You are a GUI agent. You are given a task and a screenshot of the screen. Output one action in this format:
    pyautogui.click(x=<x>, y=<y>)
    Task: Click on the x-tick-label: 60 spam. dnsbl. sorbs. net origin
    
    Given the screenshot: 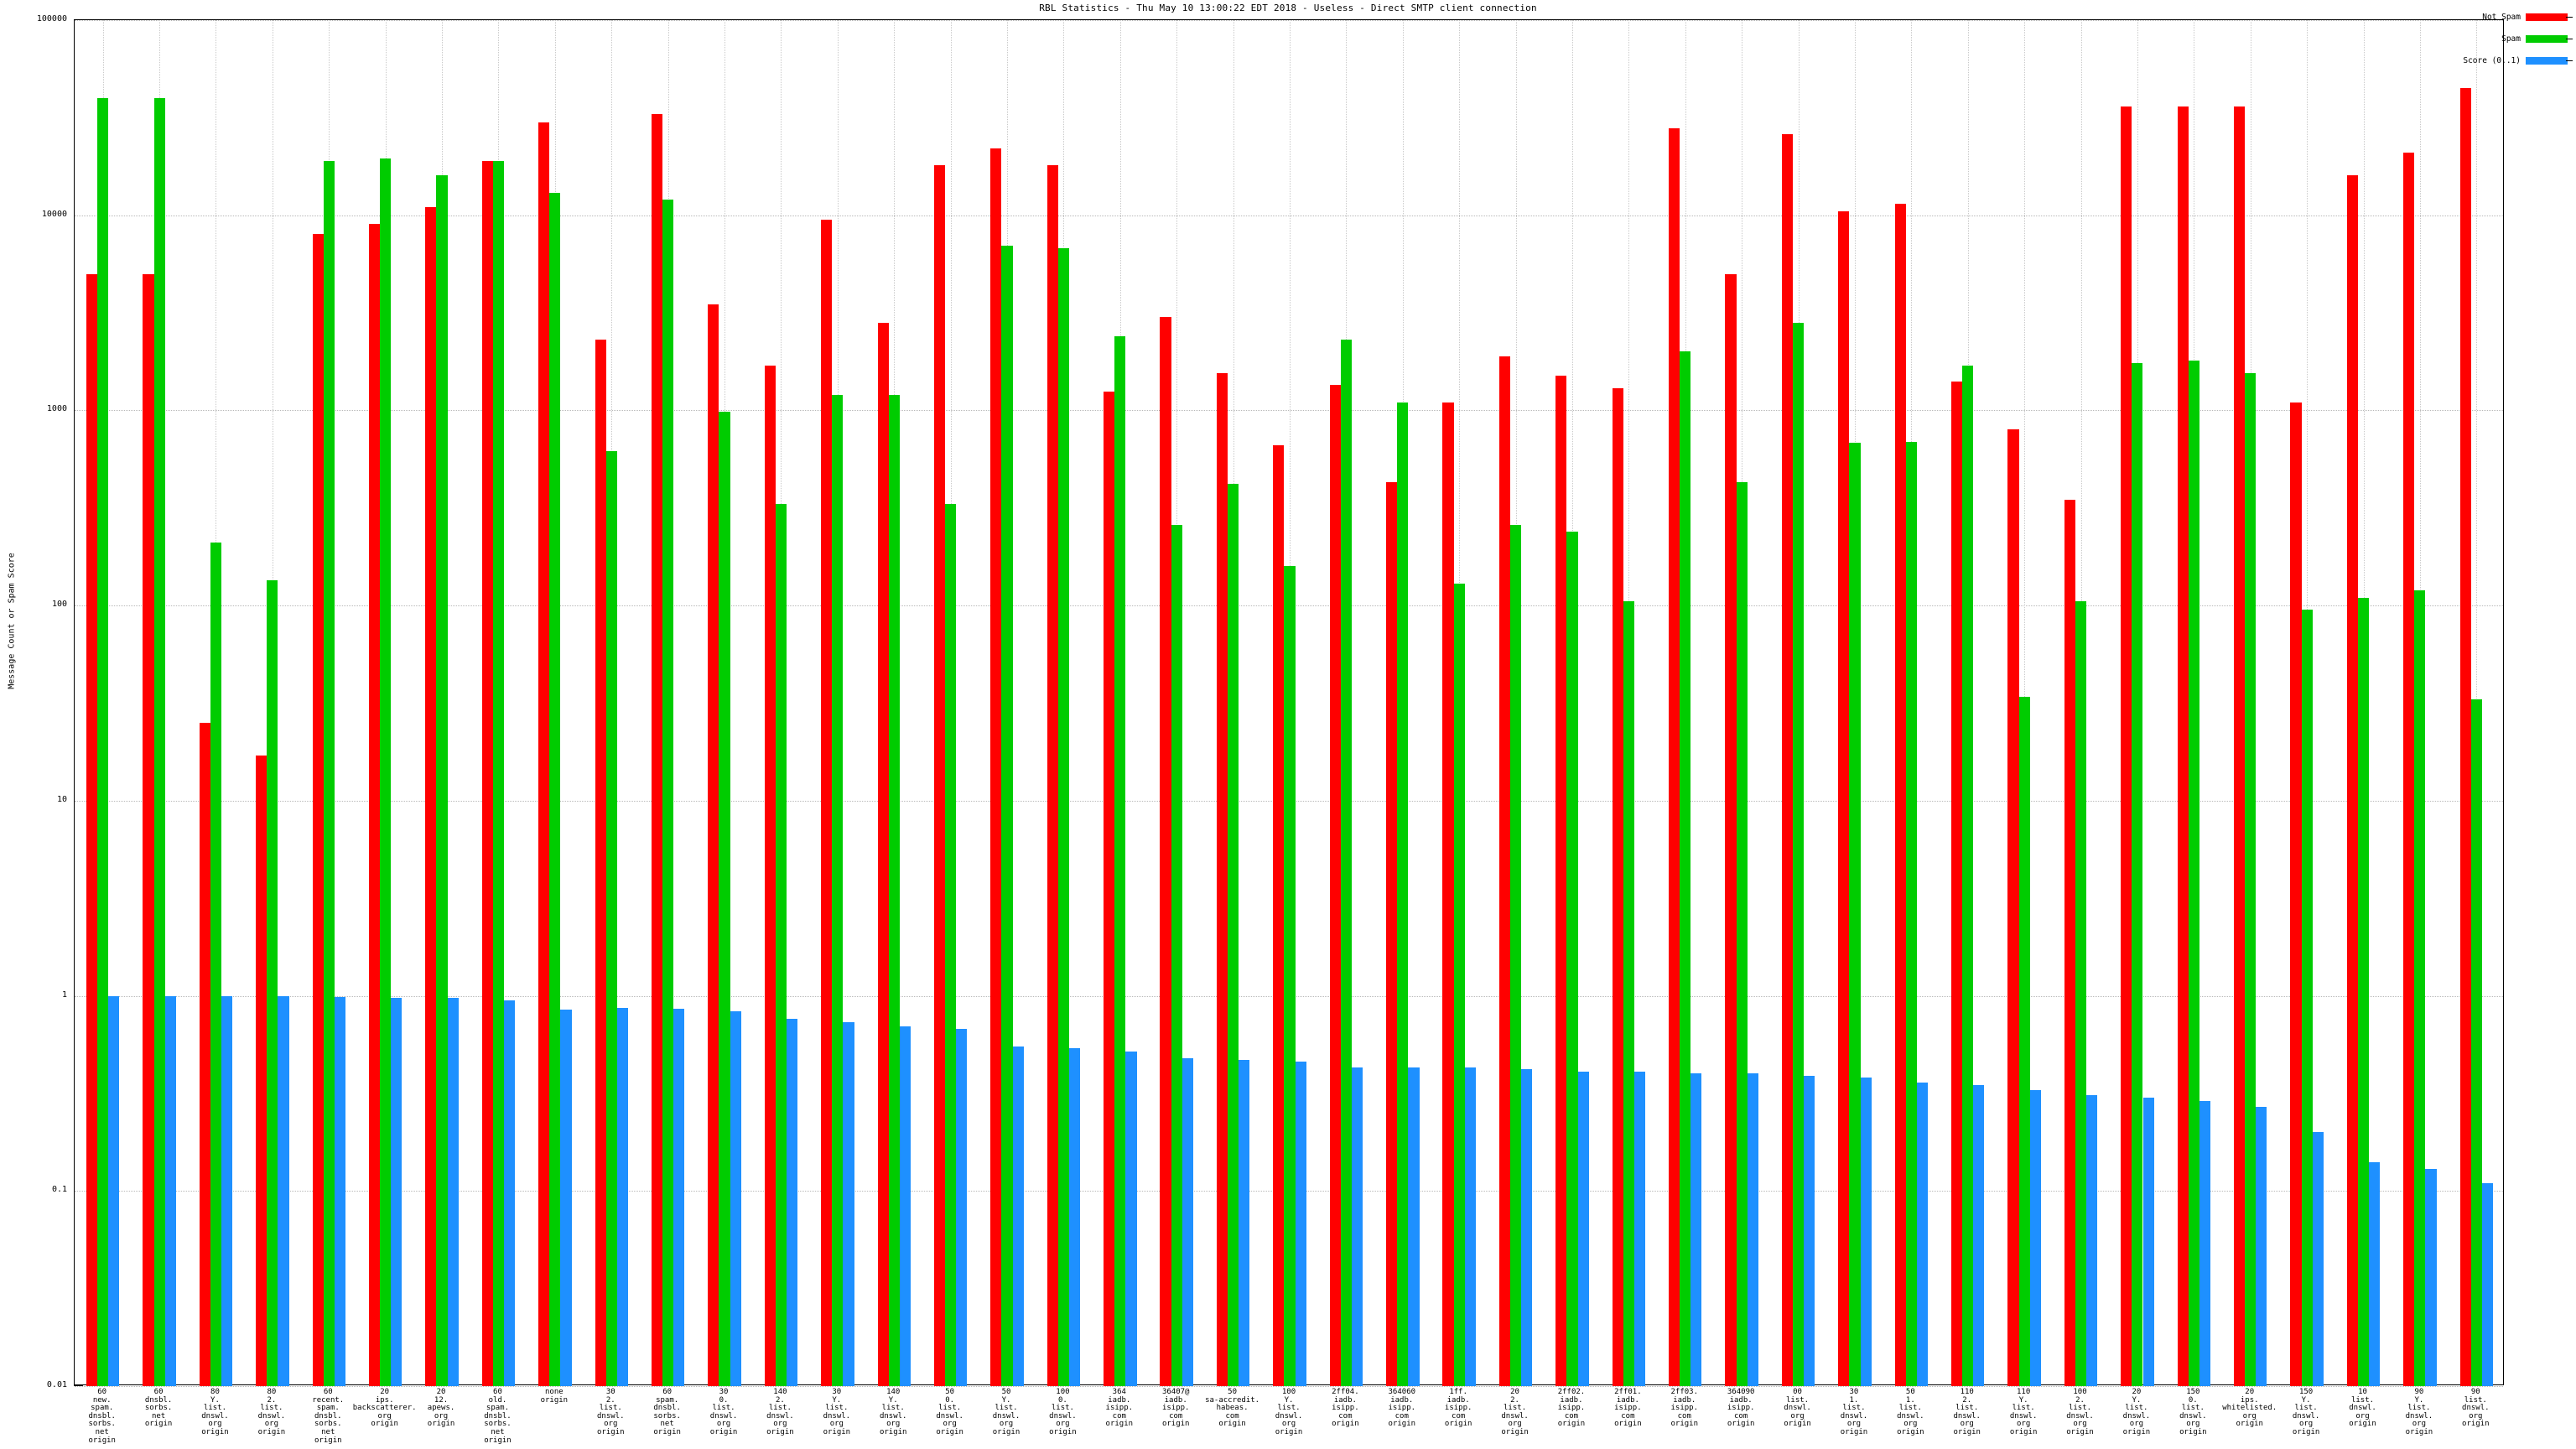 What is the action you would take?
    pyautogui.click(x=667, y=1412)
    